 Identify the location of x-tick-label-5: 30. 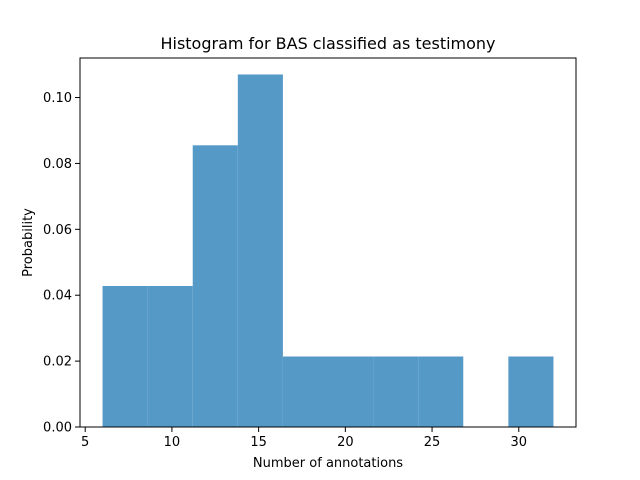
(518, 442).